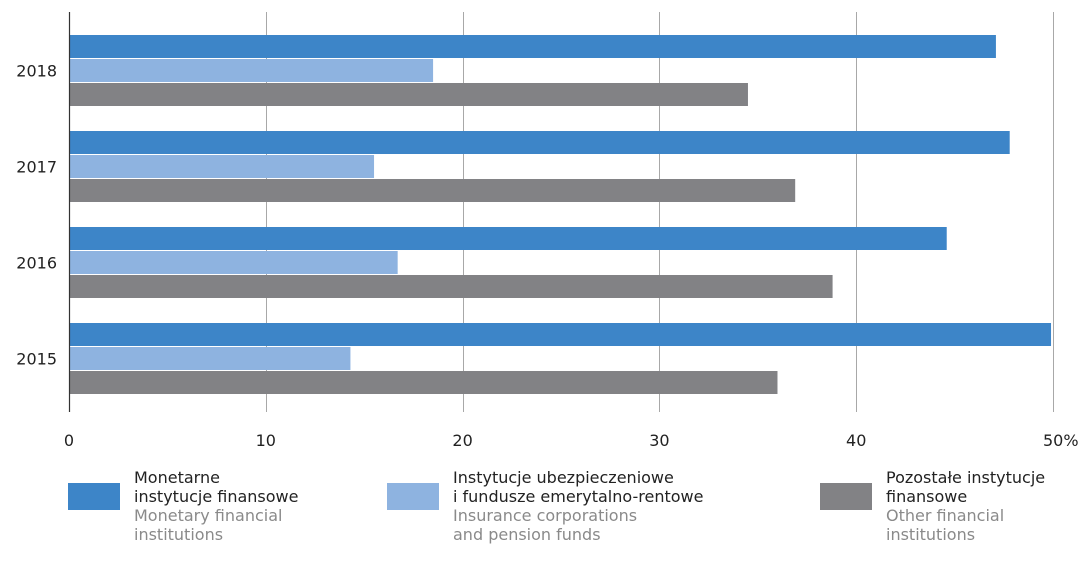  I want to click on legend-label-en: Other financial, so click(945, 515).